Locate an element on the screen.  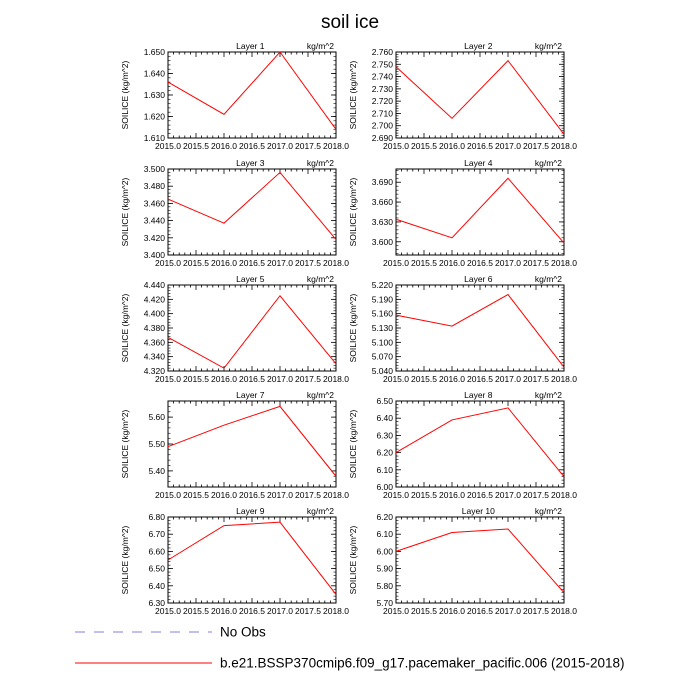
y-tick-label: 5.070 is located at coordinates (383, 357).